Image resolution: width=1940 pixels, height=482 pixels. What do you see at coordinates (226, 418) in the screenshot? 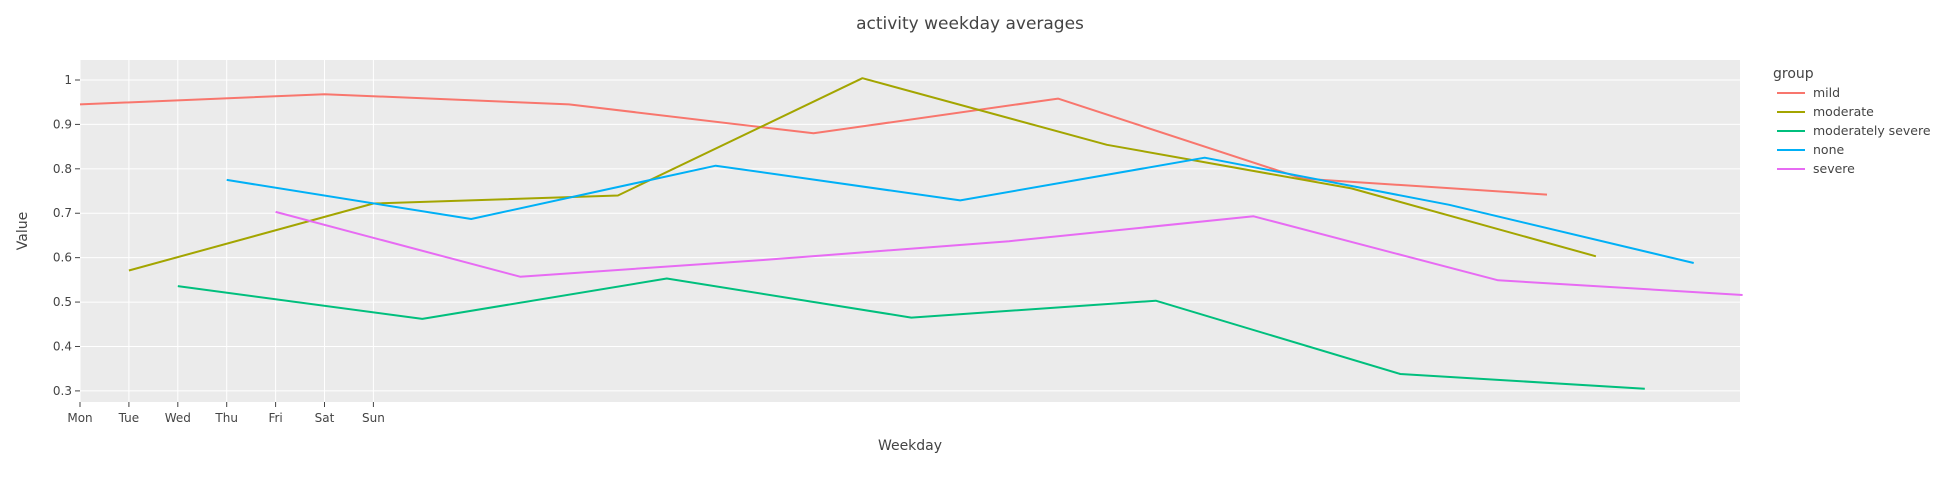
I see `x-tick-label: Thu` at bounding box center [226, 418].